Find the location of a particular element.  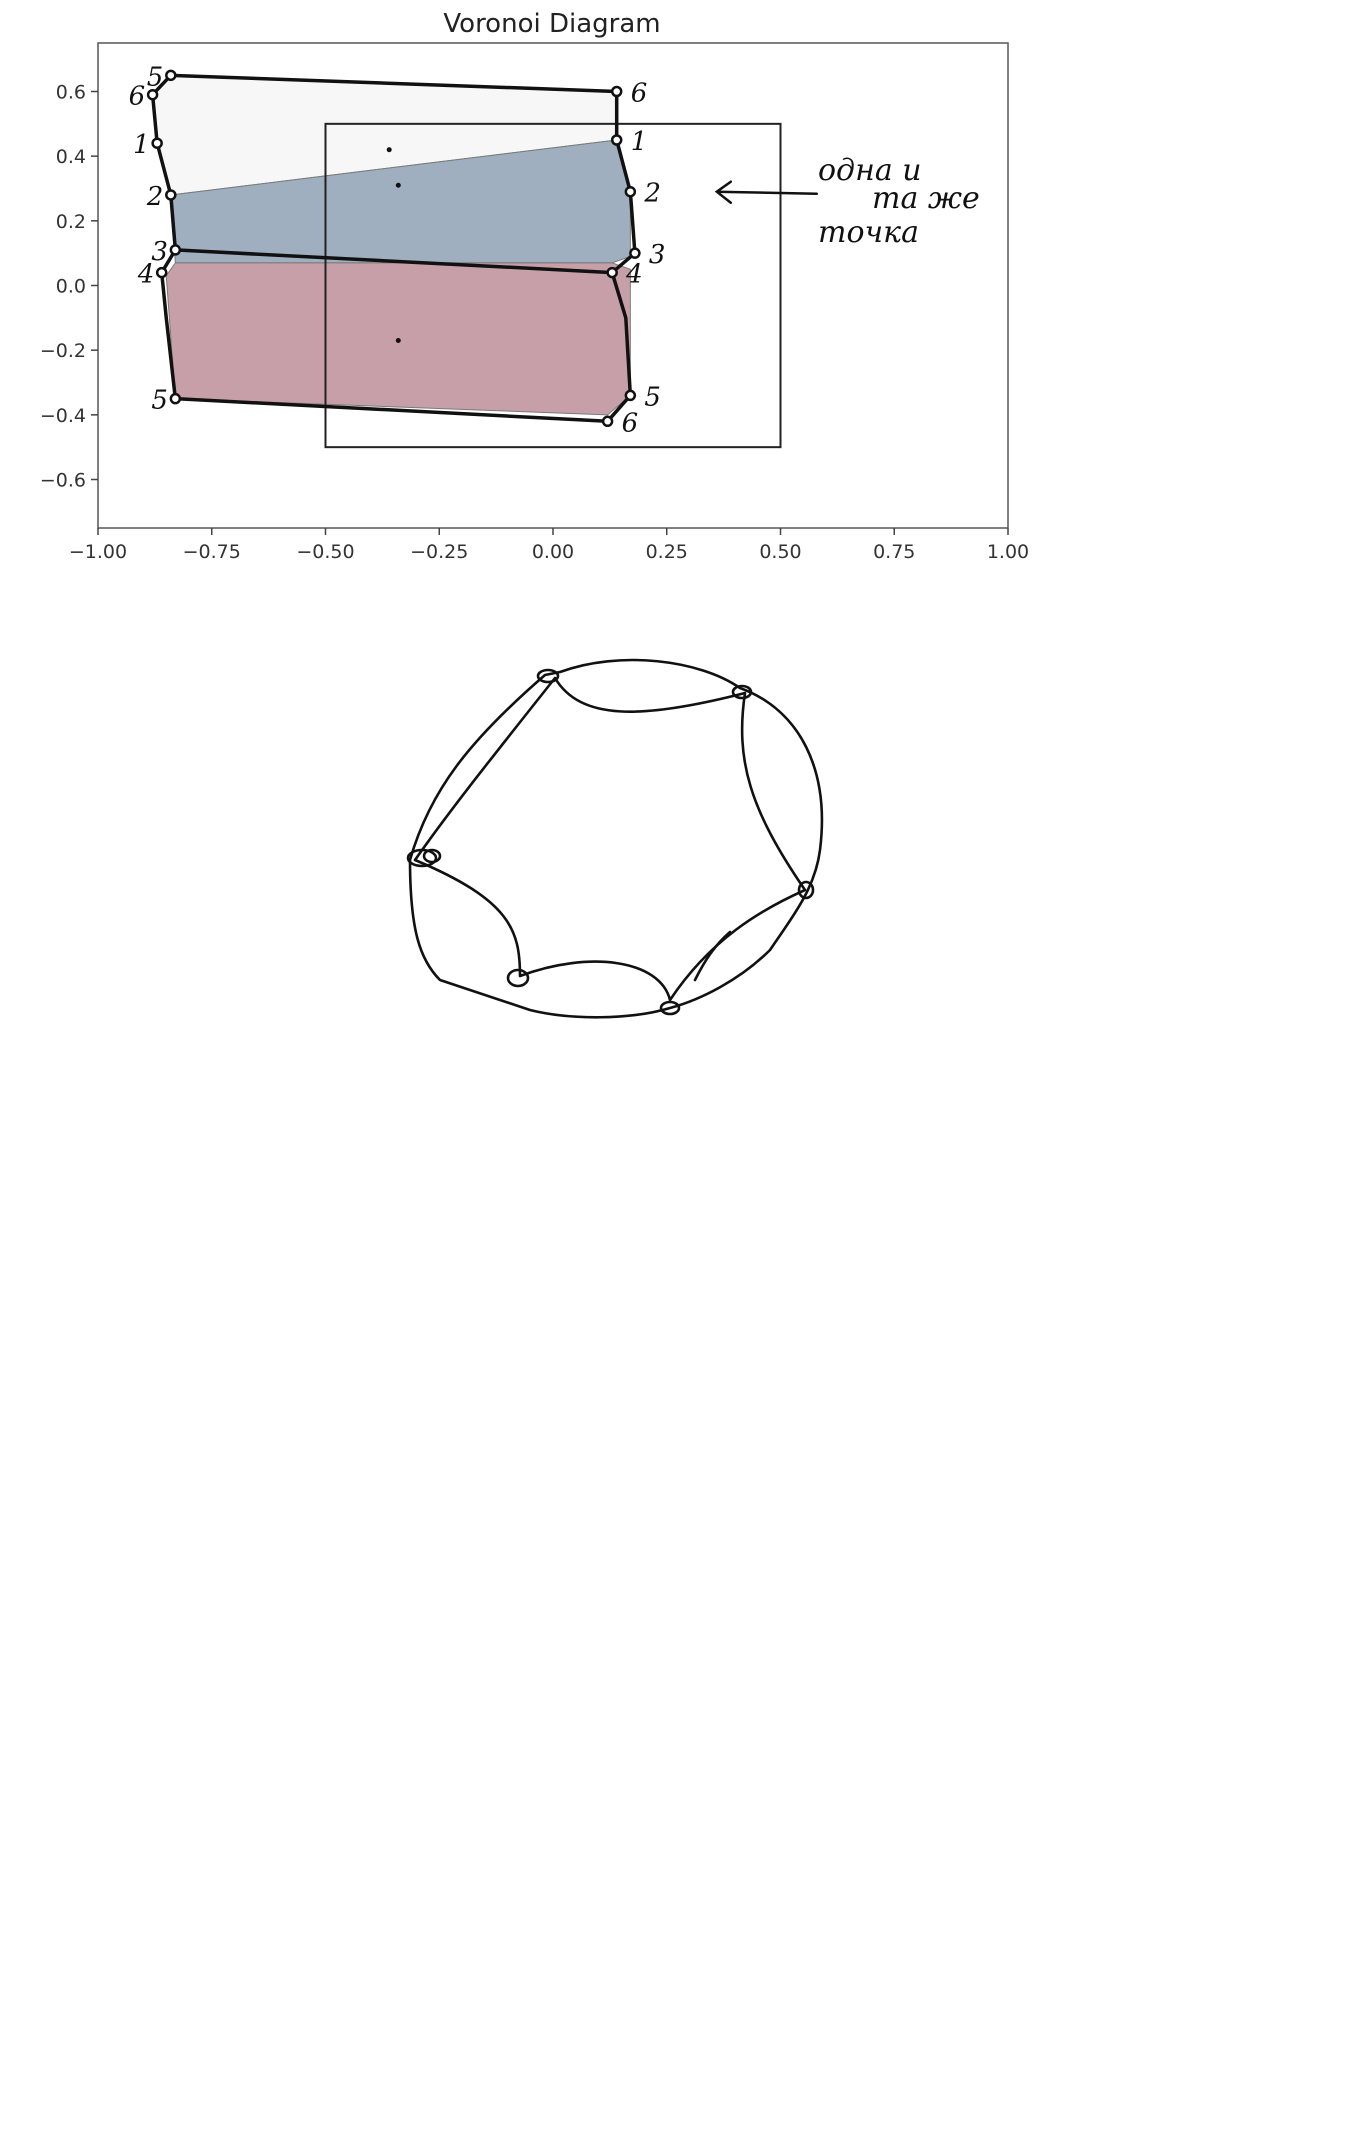

x-axis: −1.00 −0.75 −0.50 −0.25 0.00 0.25 0.50 0.75 1.00 is located at coordinates (549, 545).